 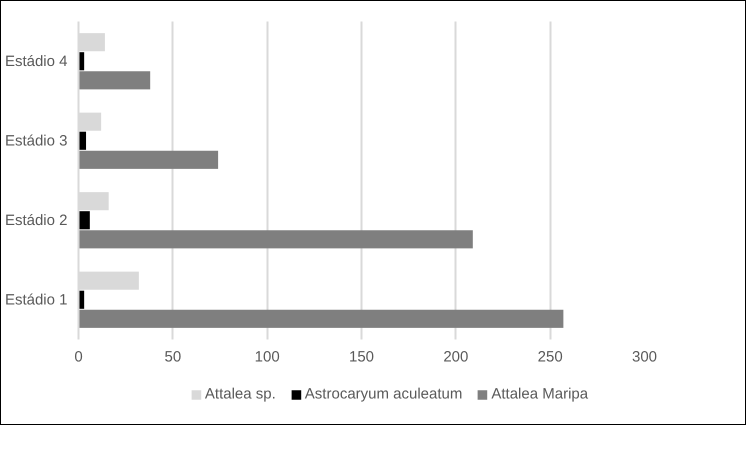 What do you see at coordinates (36, 299) in the screenshot?
I see `y-tick-label: Estádio 1` at bounding box center [36, 299].